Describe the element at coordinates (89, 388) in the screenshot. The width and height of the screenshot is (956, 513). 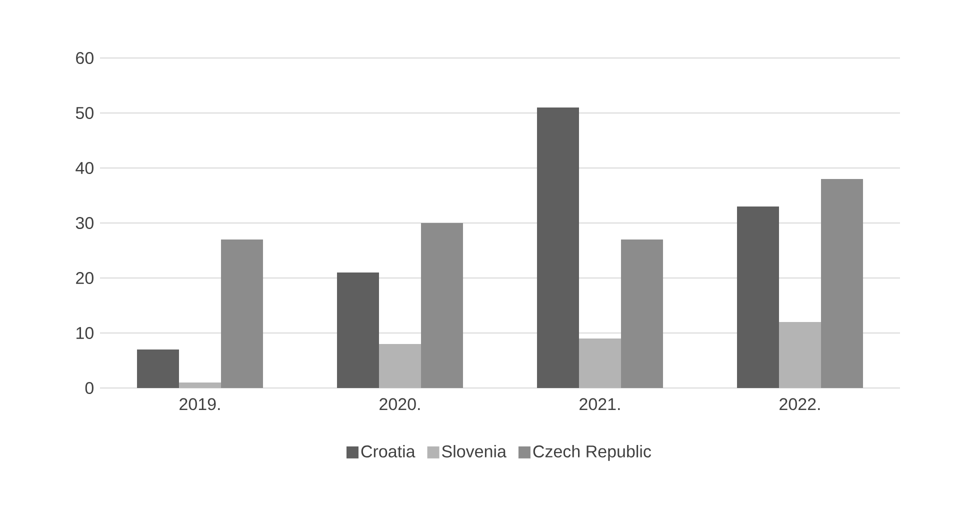
I see `y-tick-label: 0` at that location.